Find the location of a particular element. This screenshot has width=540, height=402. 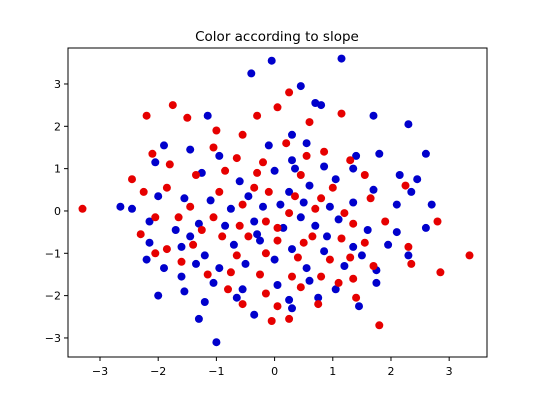

x-tick-label: −1 is located at coordinates (216, 371).